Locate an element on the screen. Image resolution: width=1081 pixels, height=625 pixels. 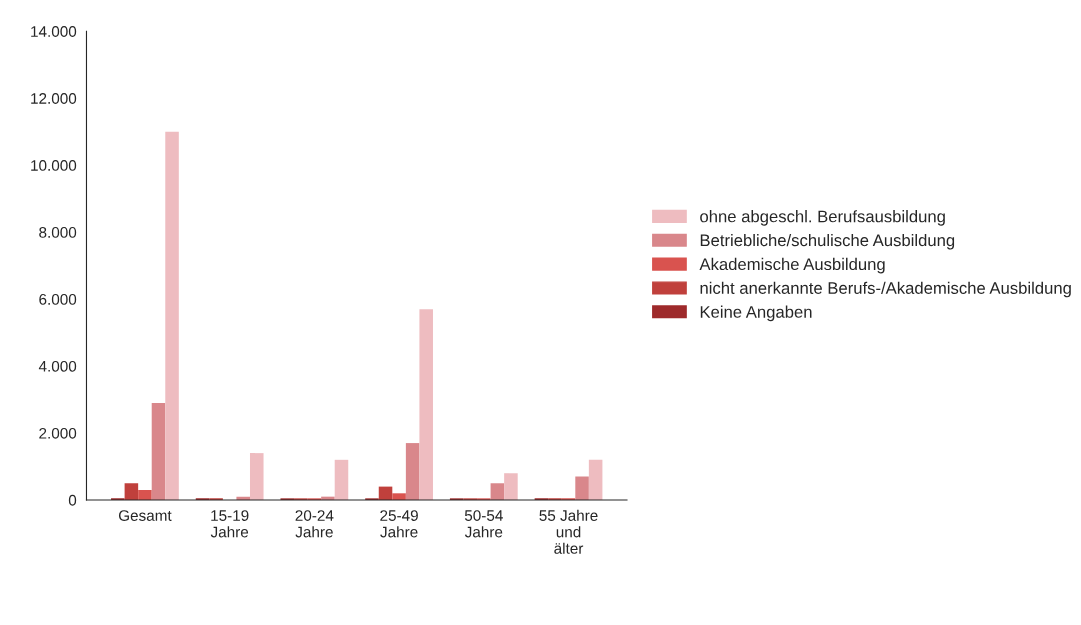
x-tick-label: 15-19 Jahre is located at coordinates (229, 524).